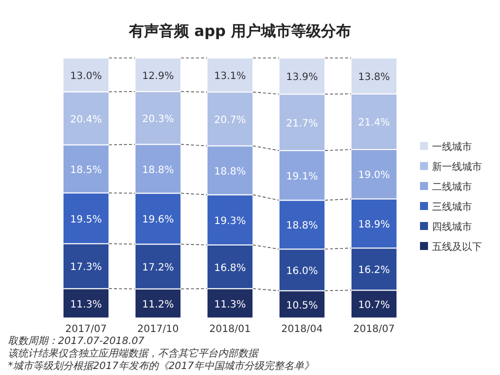  I want to click on data-label: 17.3%, so click(86, 268).